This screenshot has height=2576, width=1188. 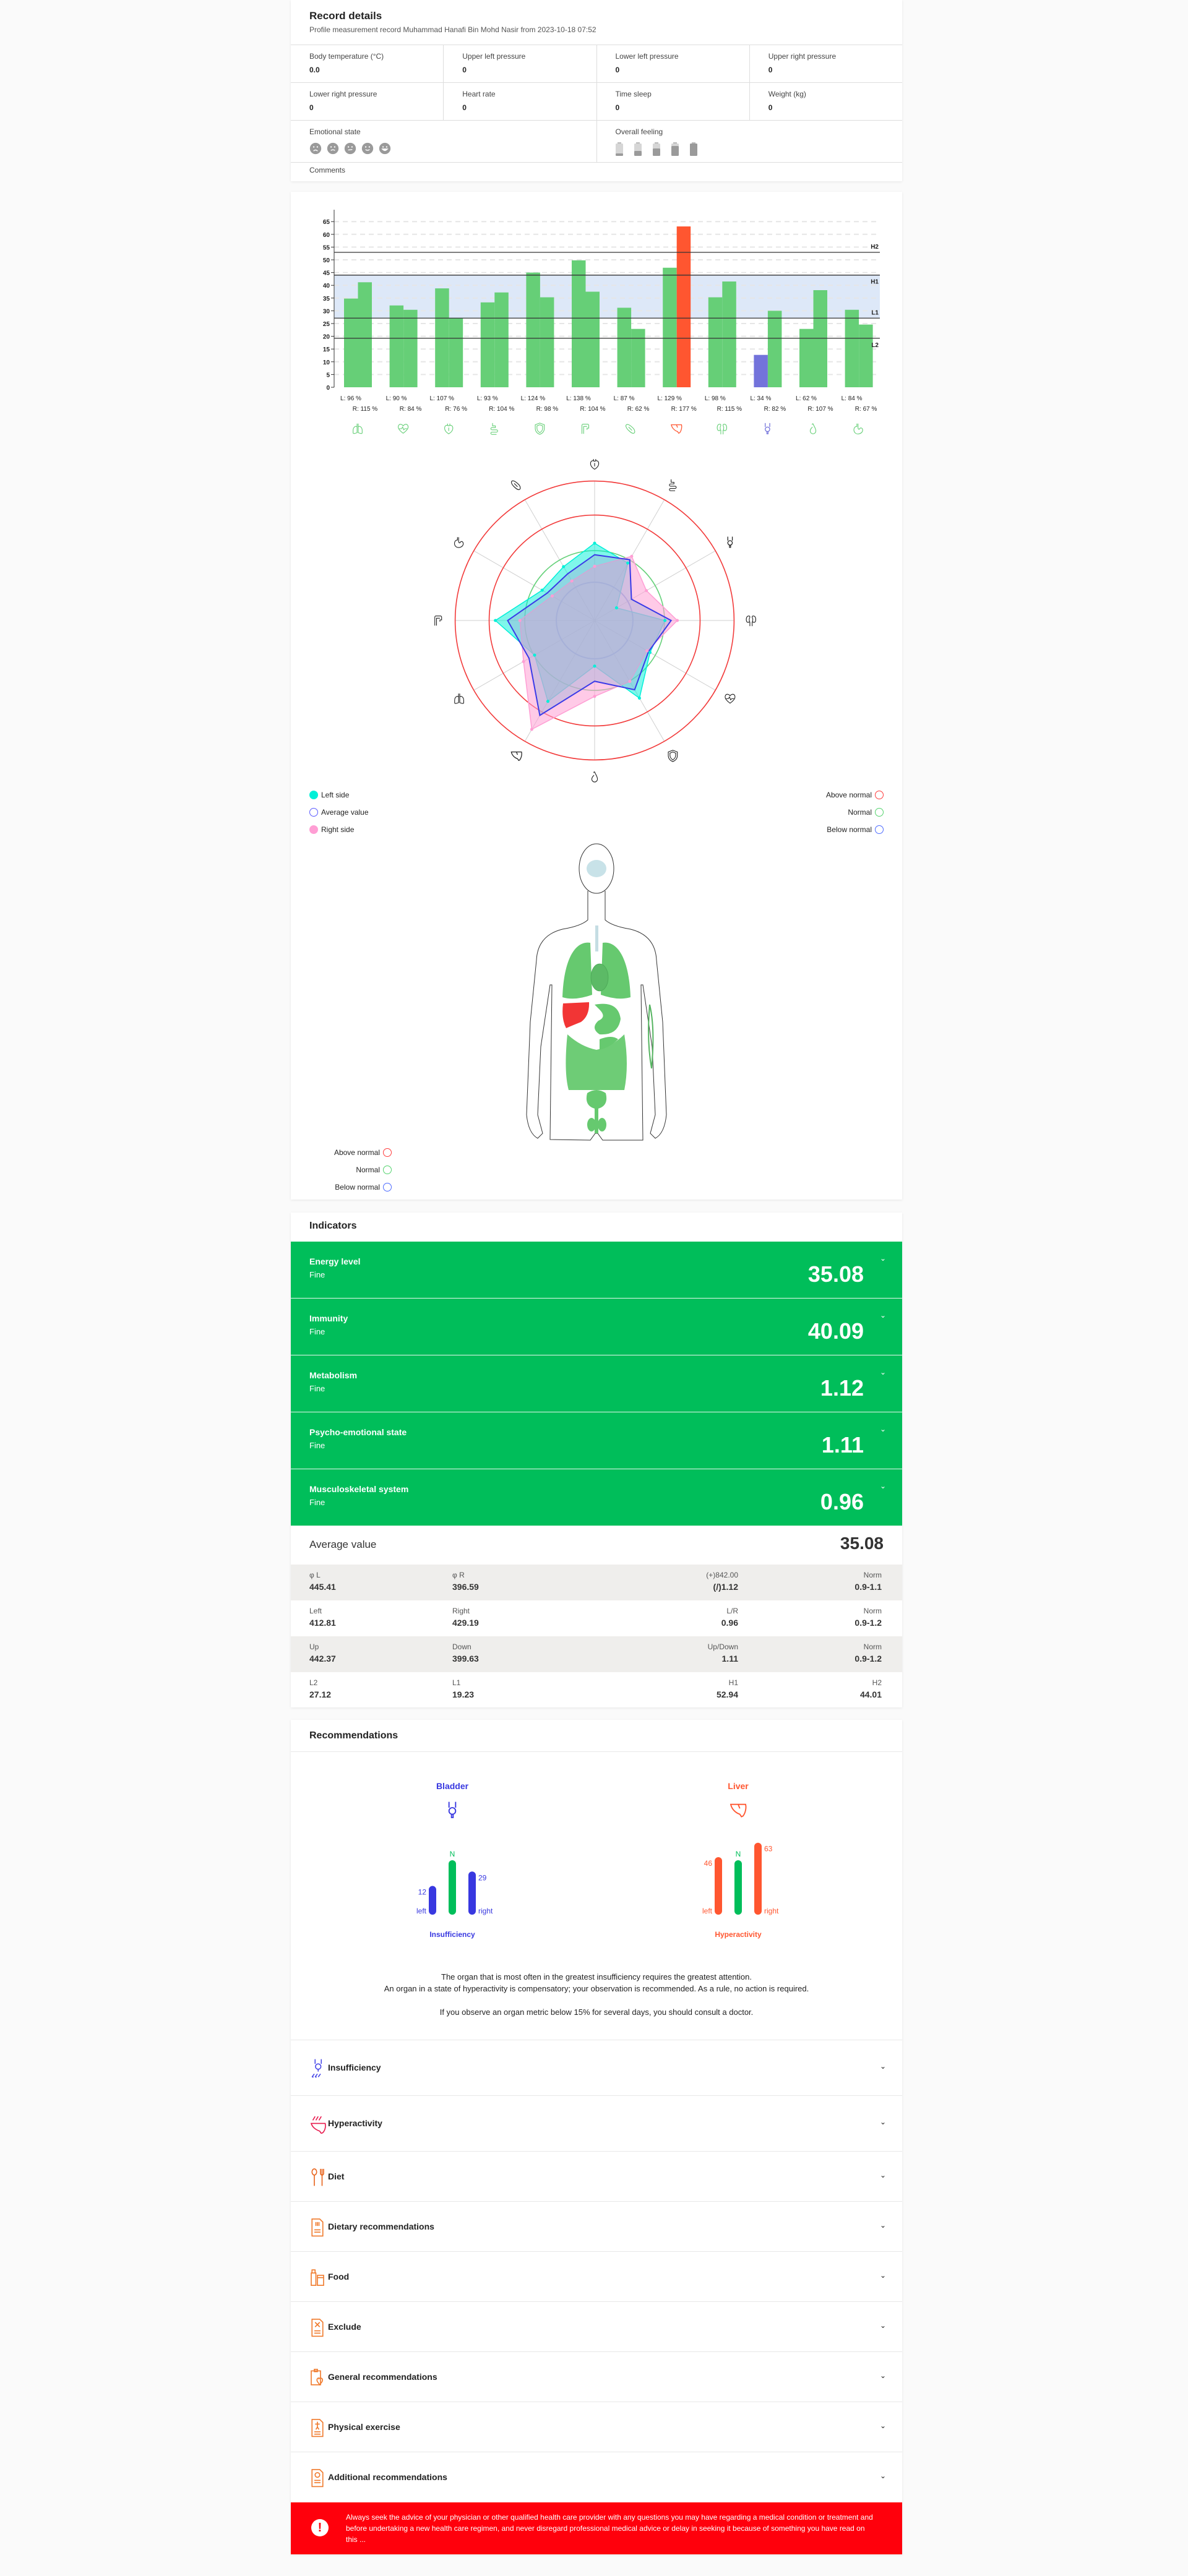 What do you see at coordinates (596, 1270) in the screenshot?
I see `indicator-row: Energy level Fine 35.08 ⌄` at bounding box center [596, 1270].